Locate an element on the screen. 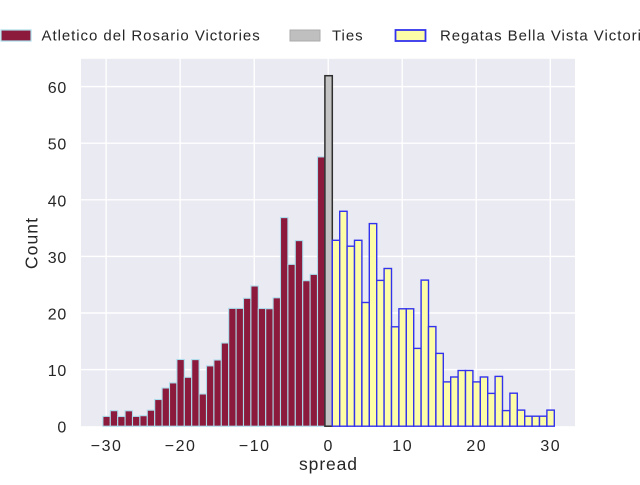 The height and width of the screenshot is (485, 640). svg-text: 40 is located at coordinates (57, 201).